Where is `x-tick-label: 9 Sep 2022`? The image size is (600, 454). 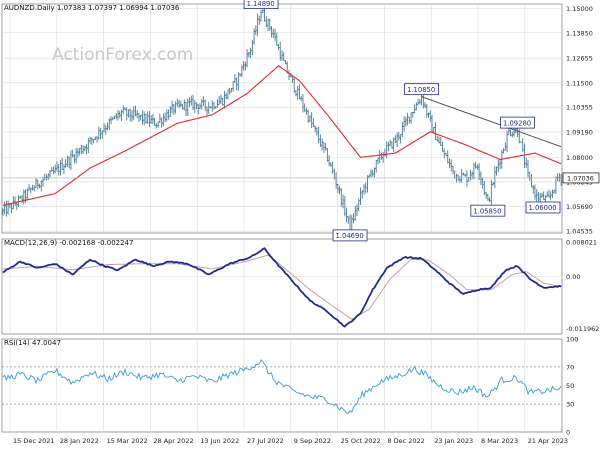 x-tick-label: 9 Sep 2022 is located at coordinates (312, 441).